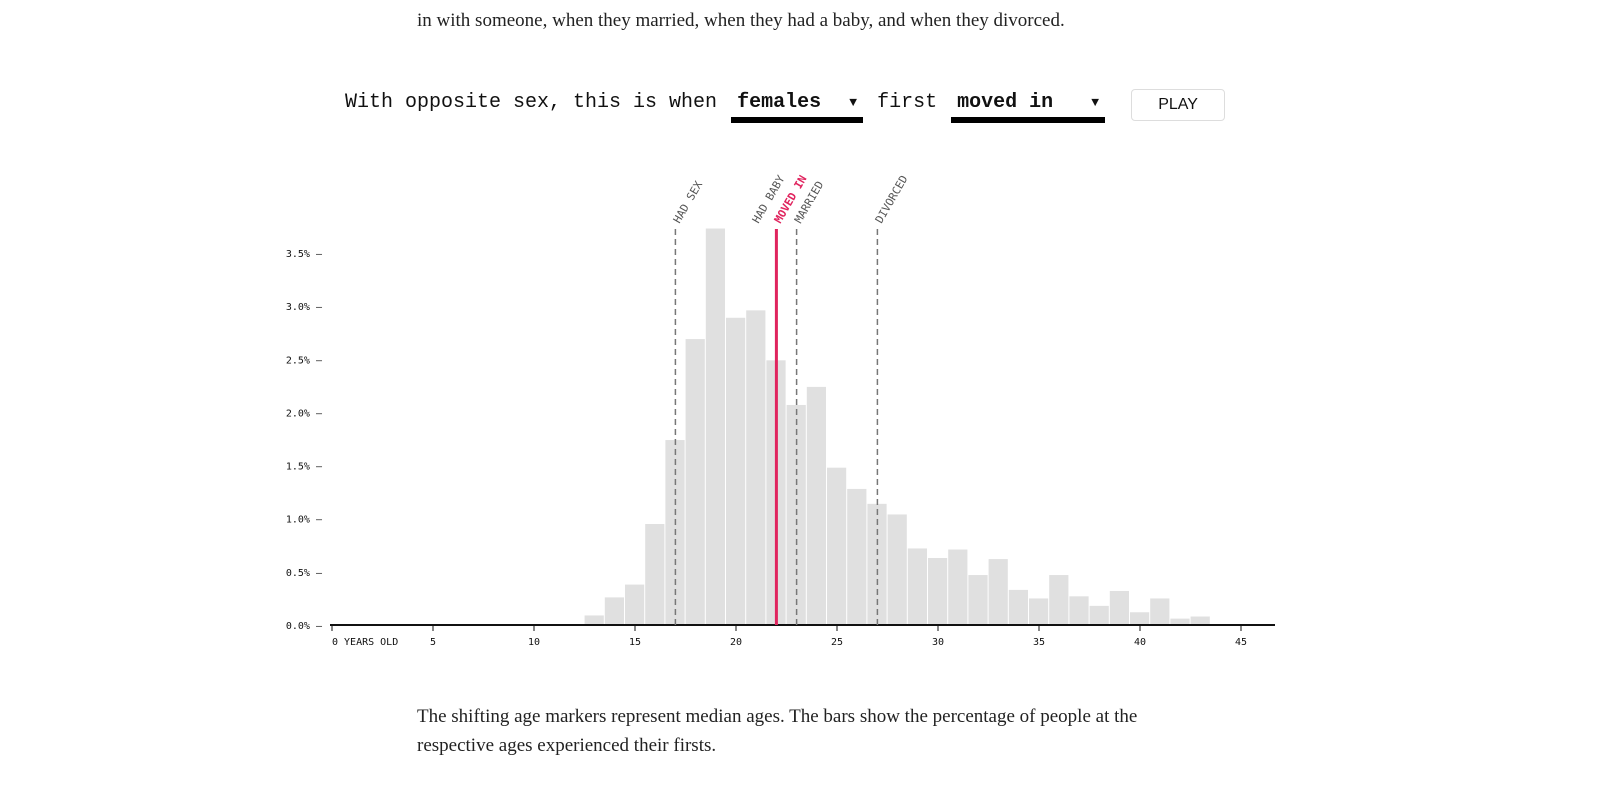  Describe the element at coordinates (1241, 642) in the screenshot. I see `x-tick-label: 45` at that location.